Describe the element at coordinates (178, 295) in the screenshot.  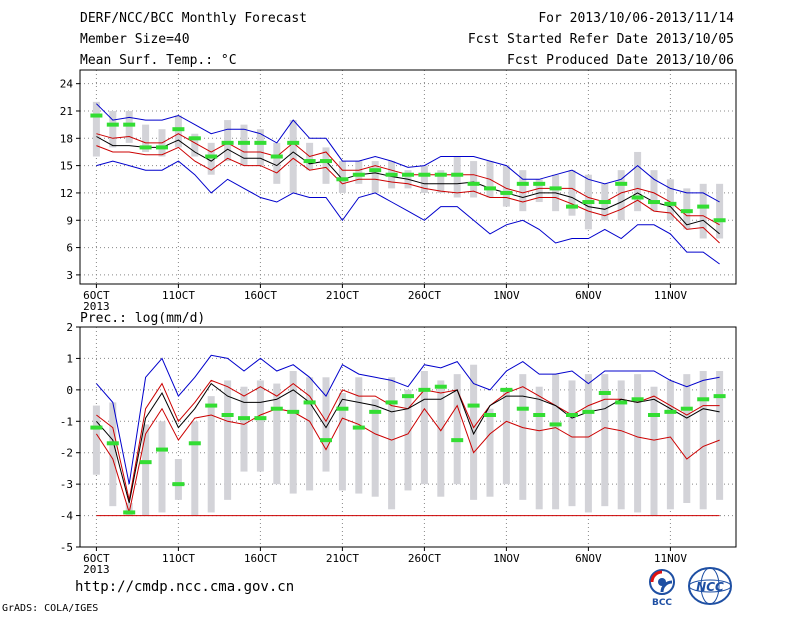
I see `temp-xtick-label: 11OCT` at that location.